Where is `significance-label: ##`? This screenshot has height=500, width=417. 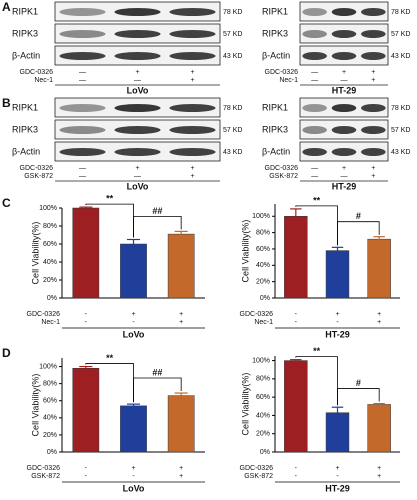
significance-label: ## is located at coordinates (157, 372).